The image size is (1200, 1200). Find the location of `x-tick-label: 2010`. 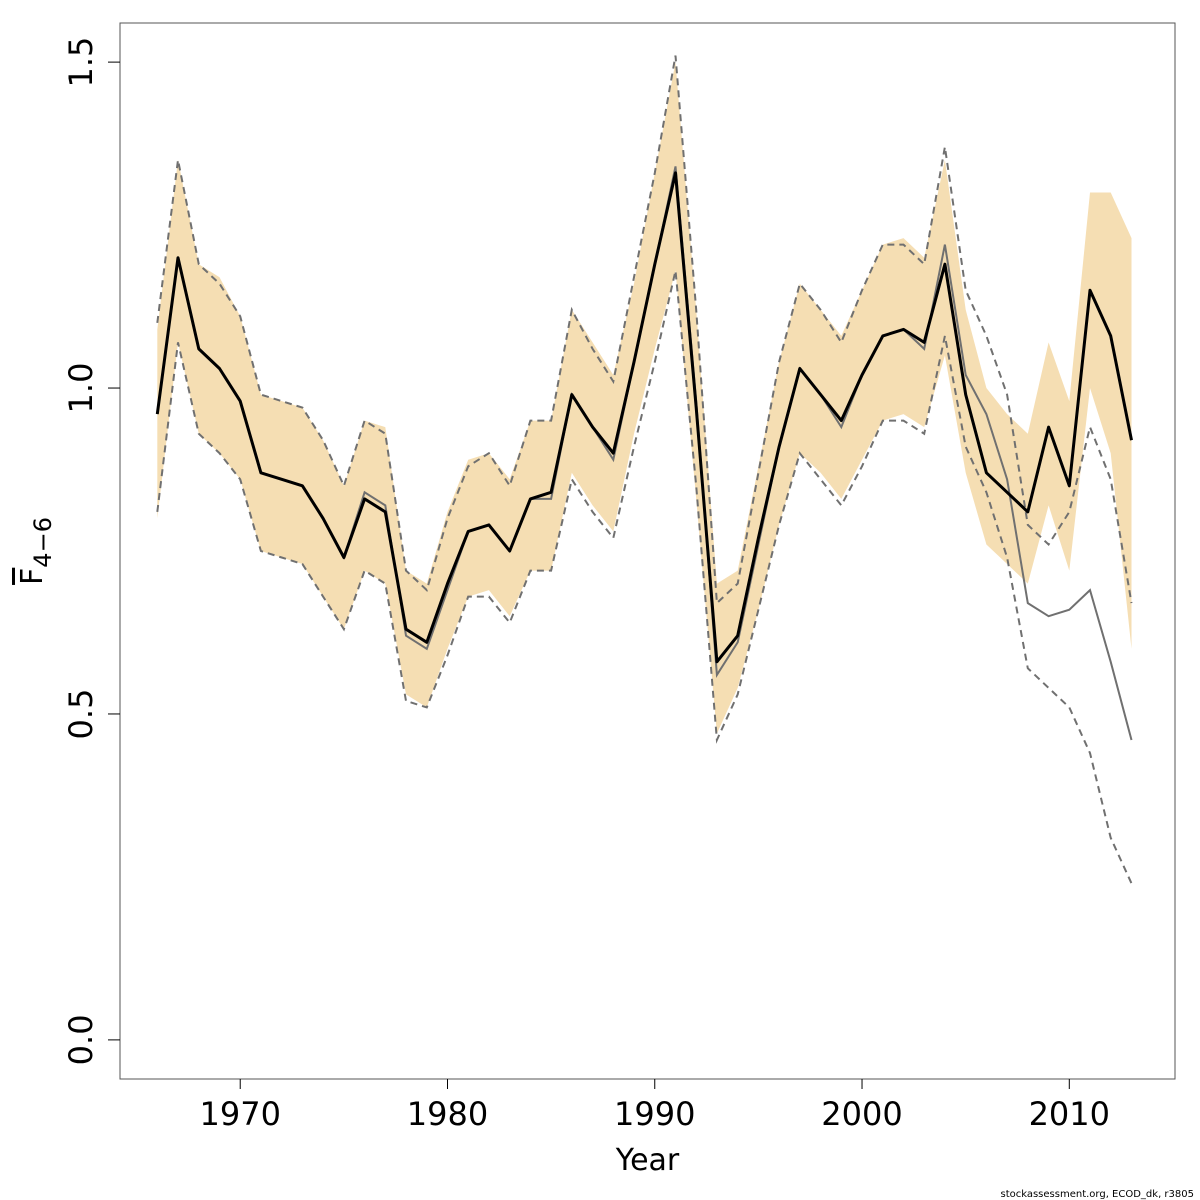

x-tick-label: 2010 is located at coordinates (1069, 1114).